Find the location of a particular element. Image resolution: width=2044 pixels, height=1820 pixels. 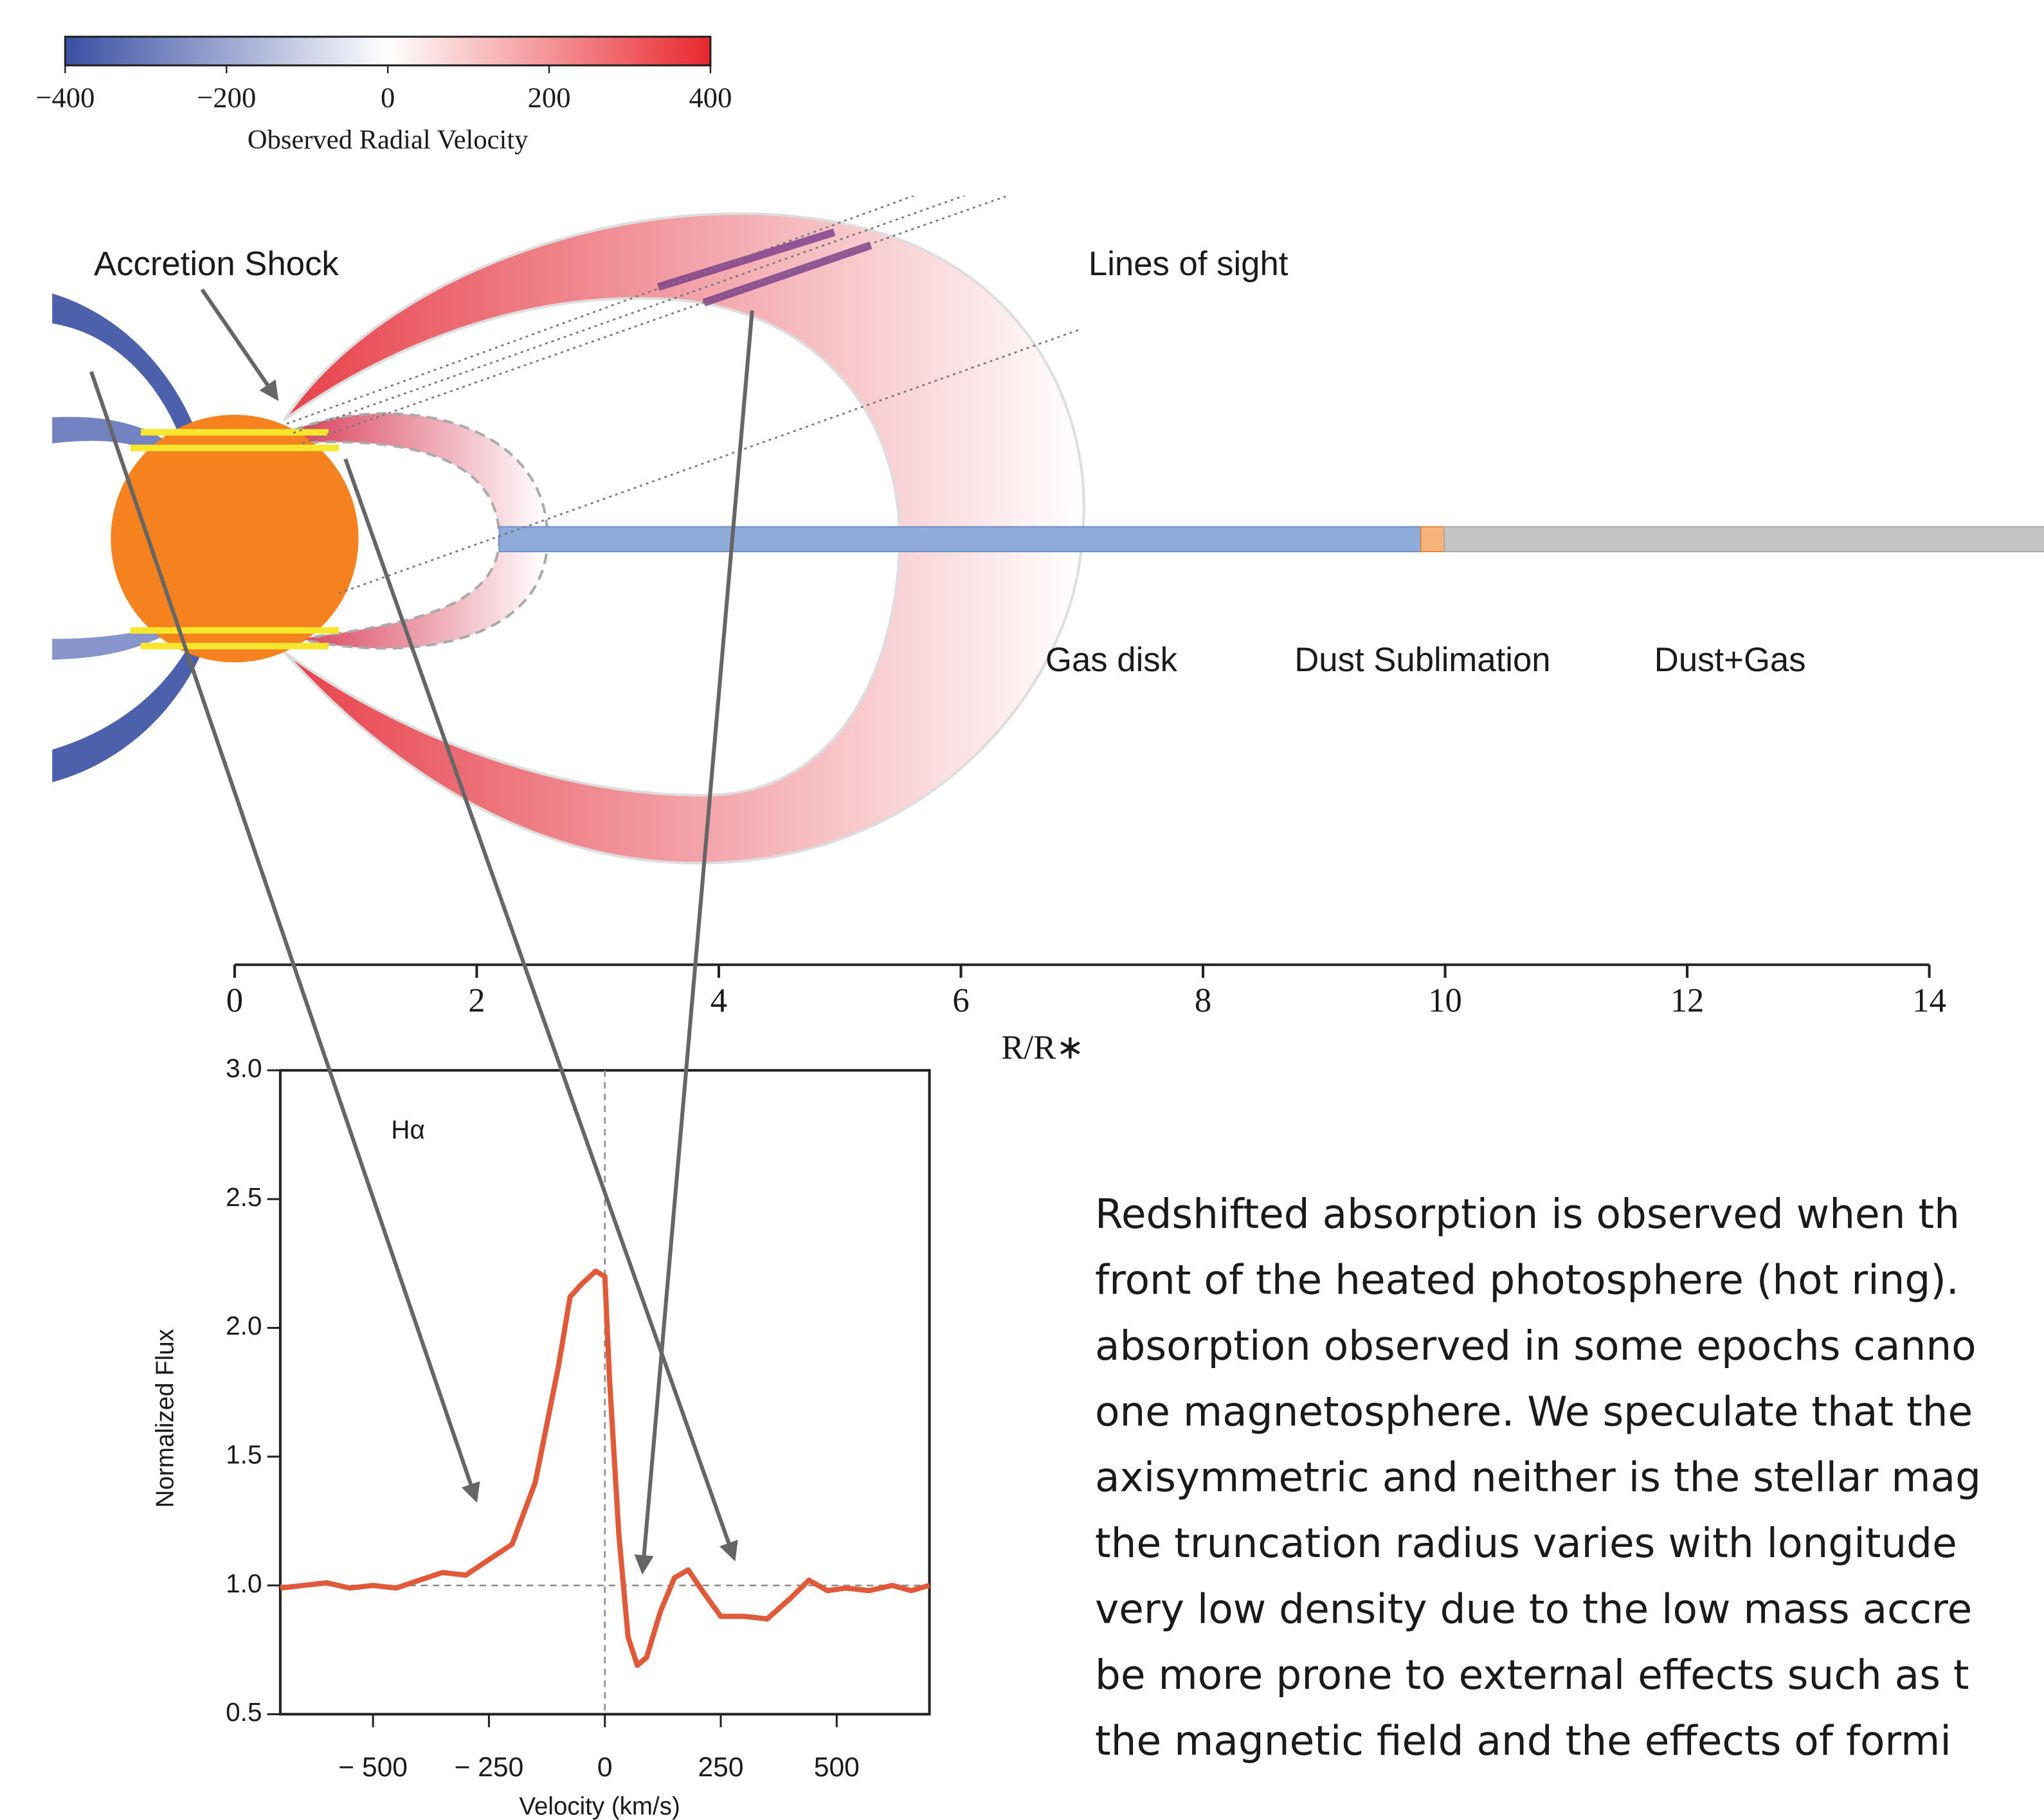

diagram-label: Lines of sight is located at coordinates (1189, 264).